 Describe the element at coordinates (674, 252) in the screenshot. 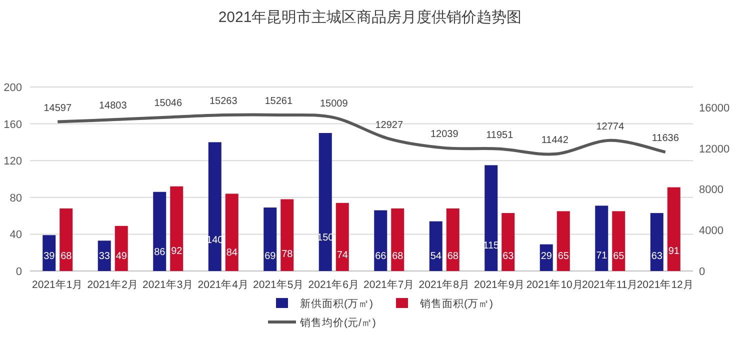

I see `data-label: 91` at that location.